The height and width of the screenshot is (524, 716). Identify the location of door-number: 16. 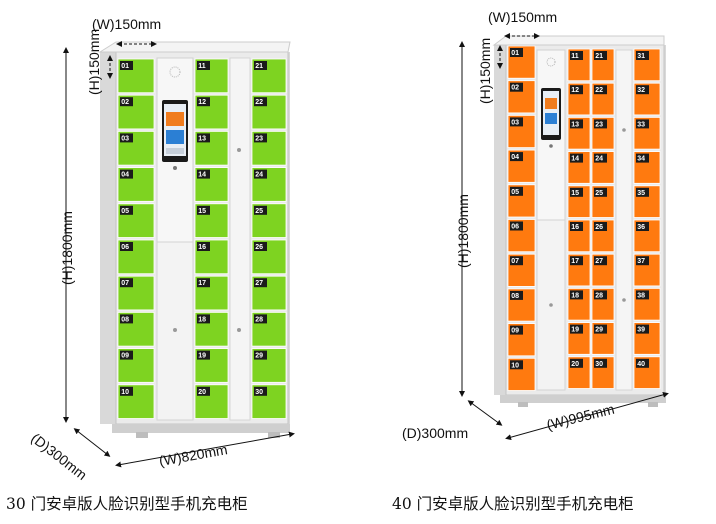
(575, 227).